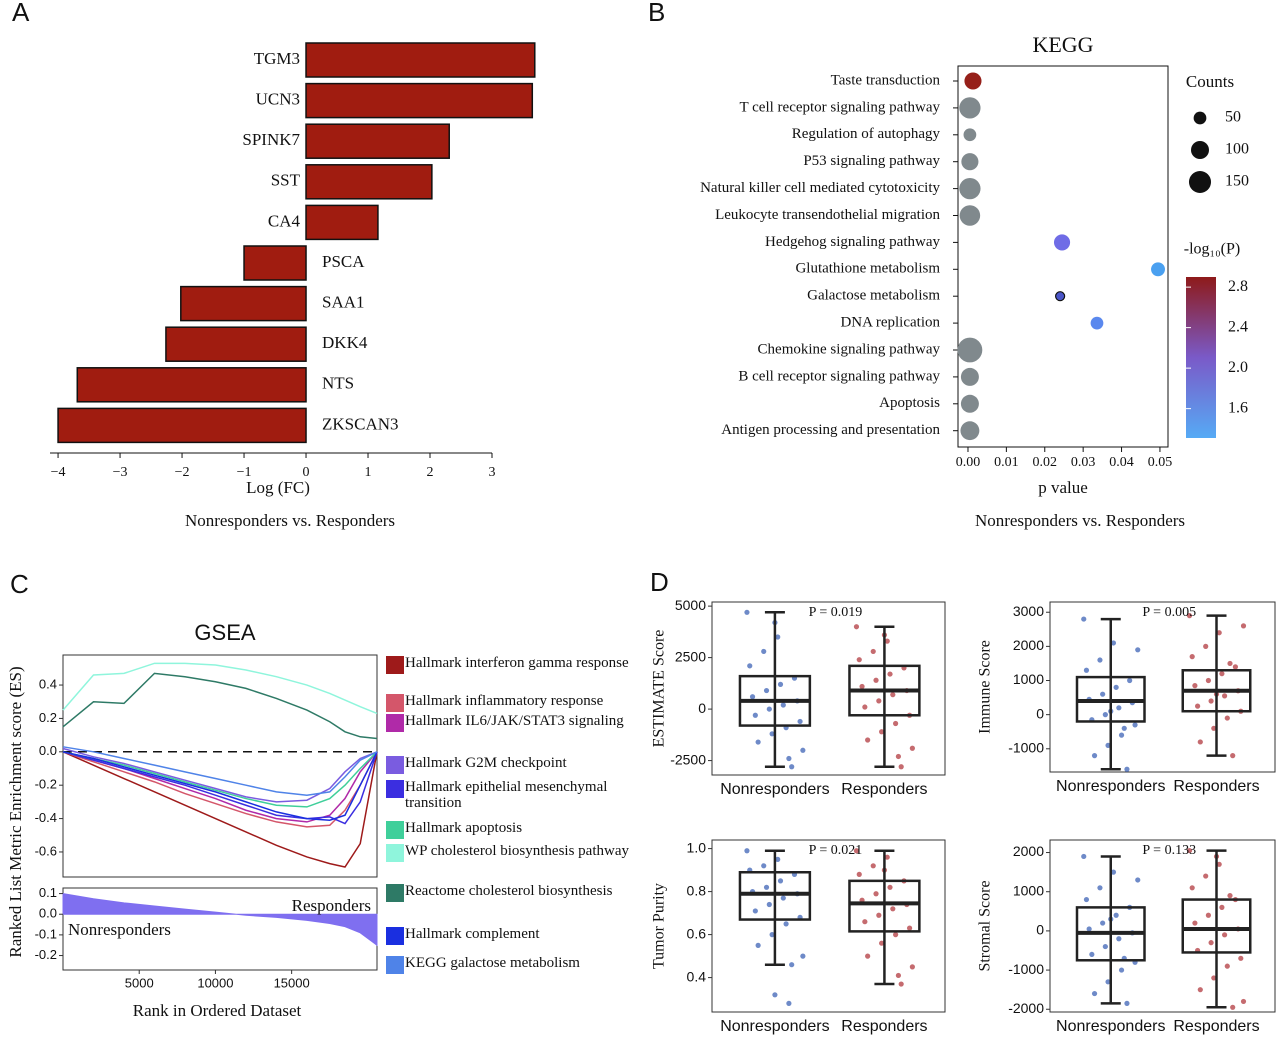 This screenshot has width=1280, height=1037. Describe the element at coordinates (1212, 249) in the screenshot. I see `colorbar-title: -log₁₀(P)` at that location.